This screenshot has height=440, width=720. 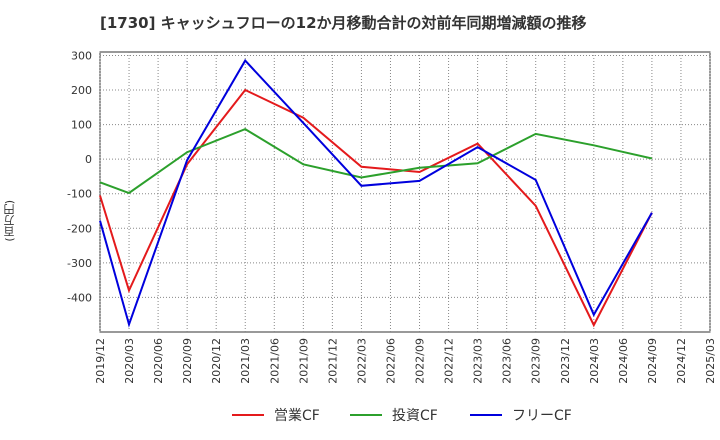 I want to click on legend-label: フリーCF, so click(x=542, y=416).